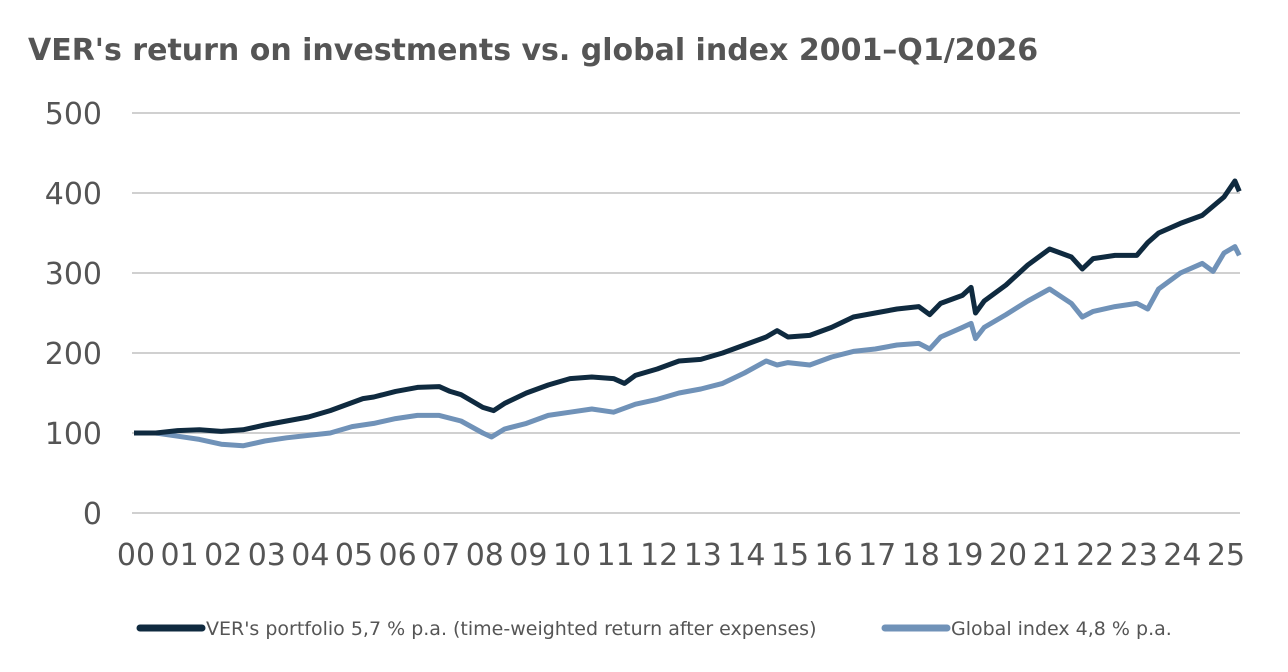 This screenshot has height=672, width=1288. Describe the element at coordinates (921, 555) in the screenshot. I see `x-tick-label: 18` at that location.